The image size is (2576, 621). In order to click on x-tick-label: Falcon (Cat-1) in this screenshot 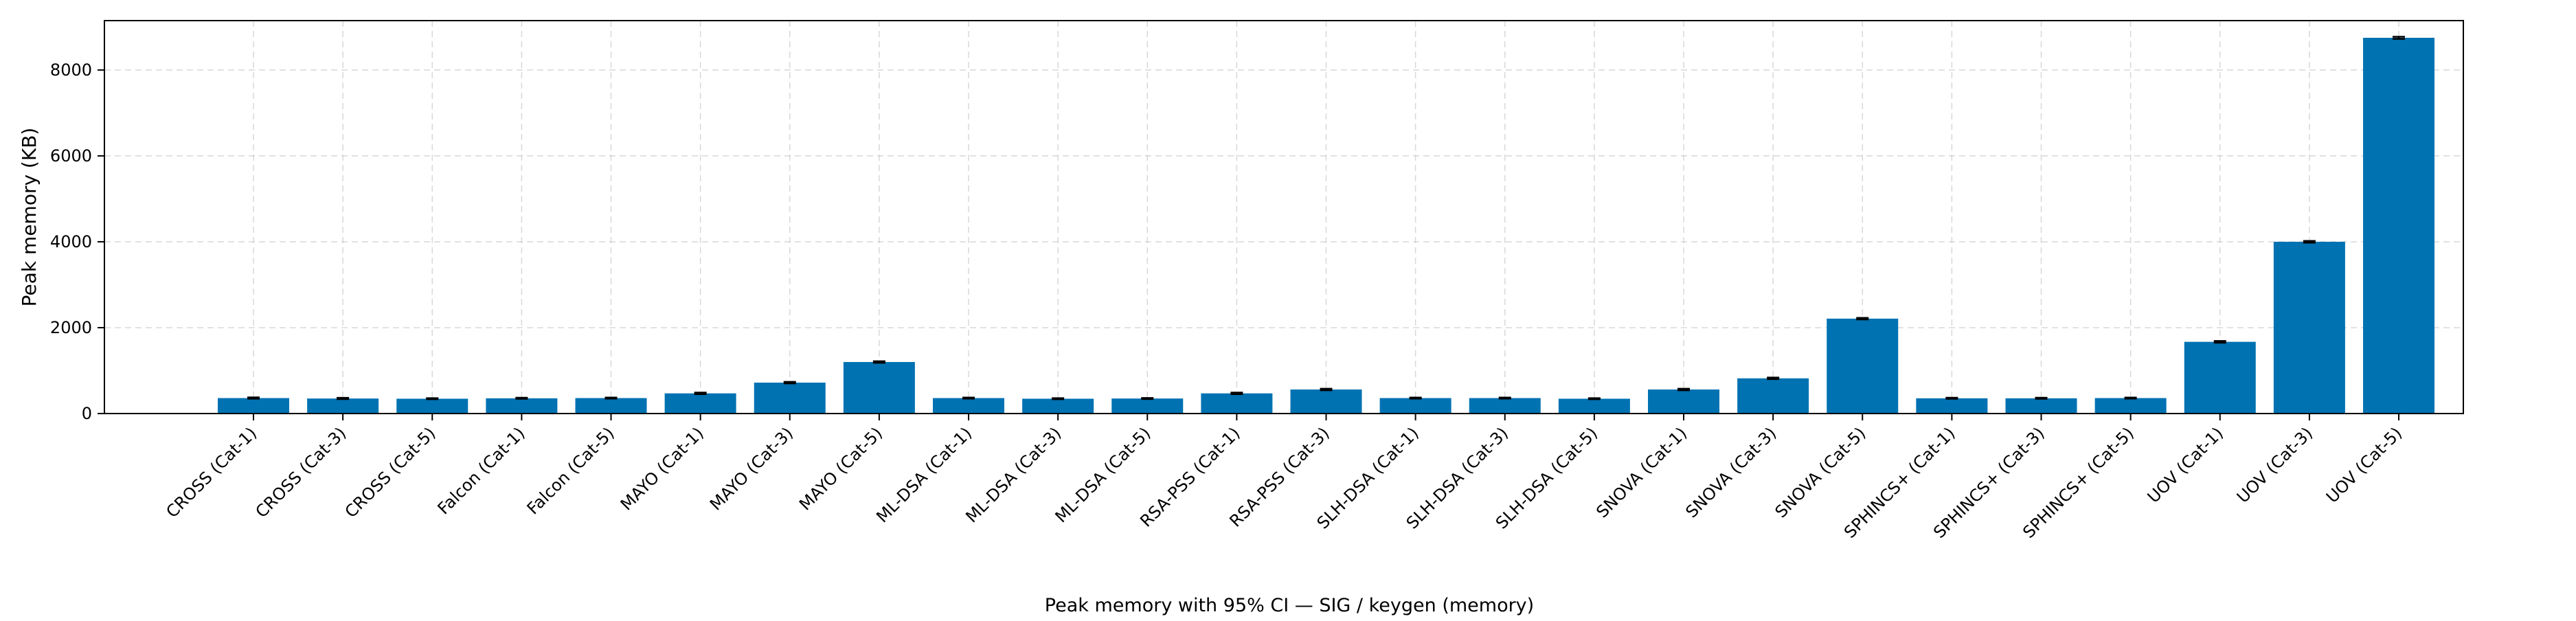, I will do `click(481, 470)`.